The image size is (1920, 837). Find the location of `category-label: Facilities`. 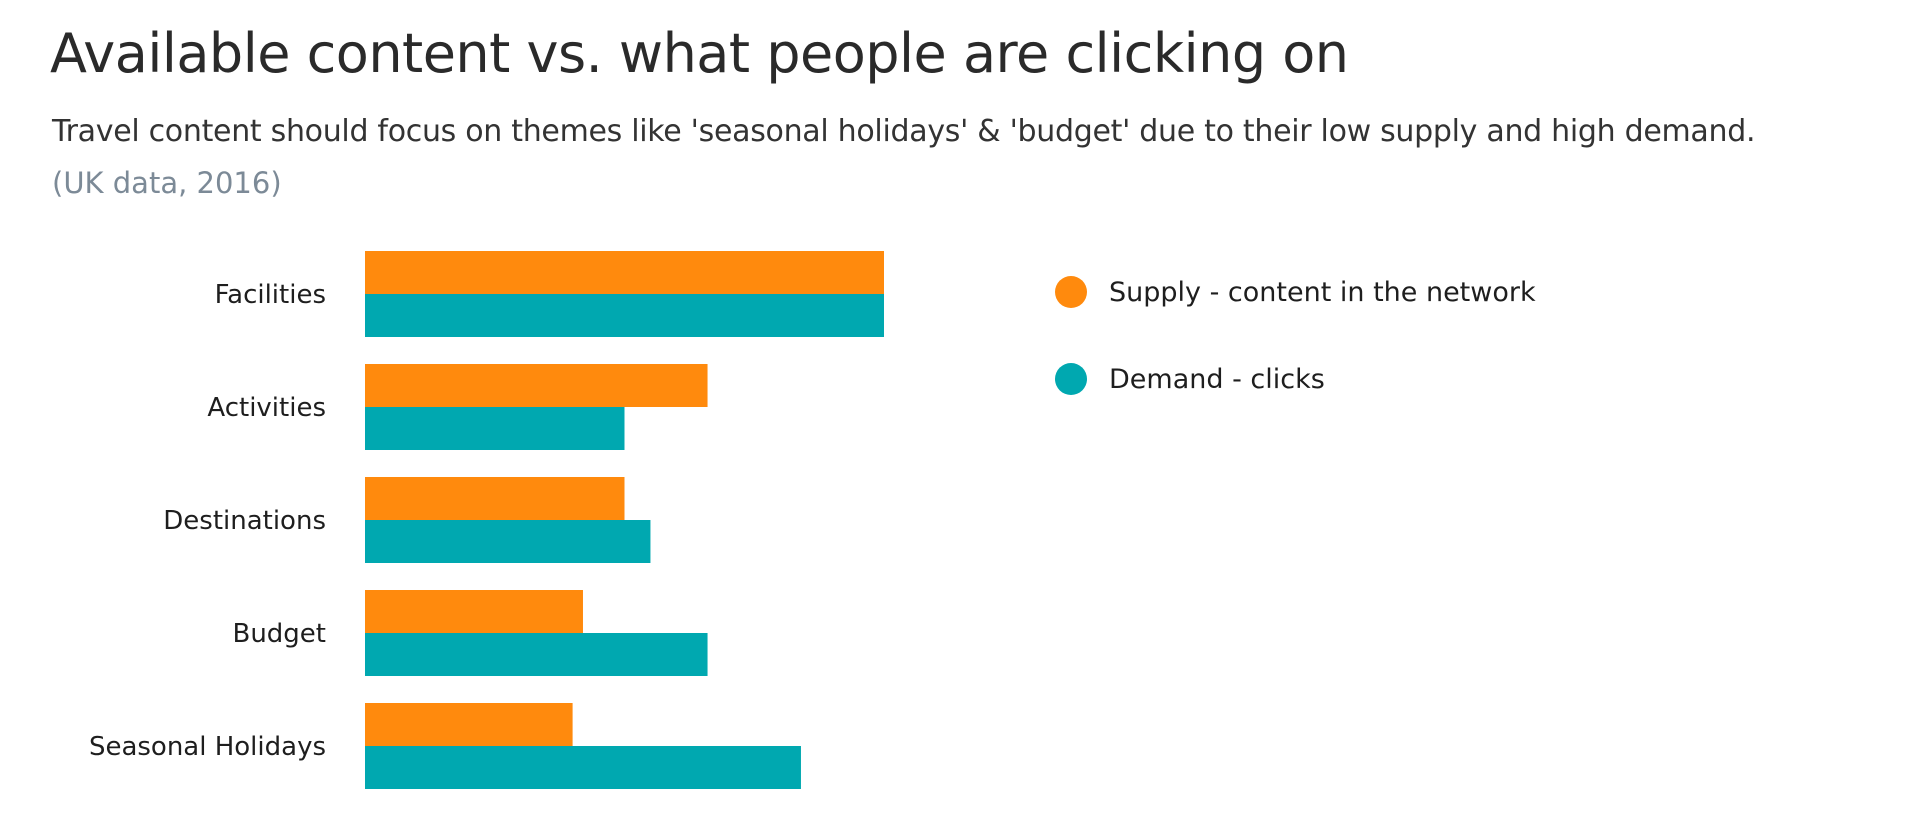

category-label: Facilities is located at coordinates (270, 295).